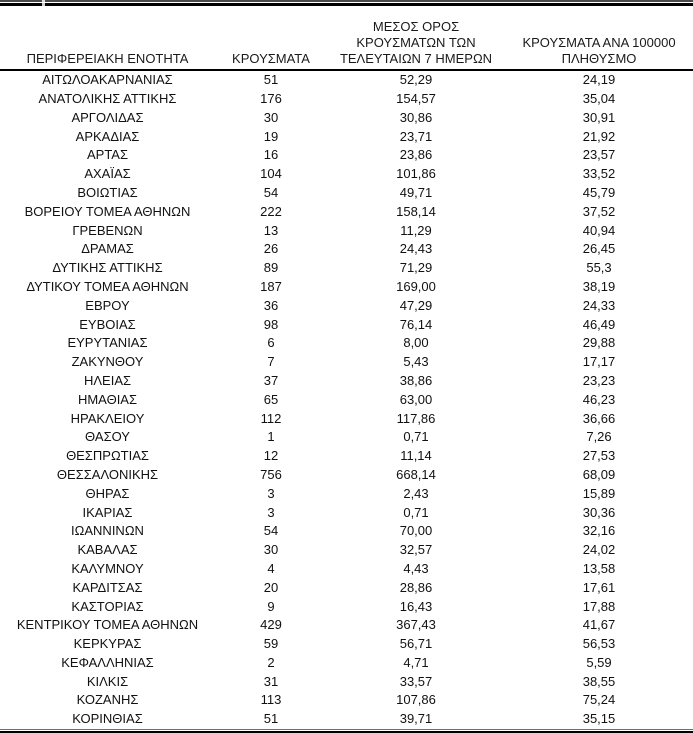 Image resolution: width=693 pixels, height=733 pixels. Describe the element at coordinates (346, 588) in the screenshot. I see `table-row: ΚΑΡΔΙΤΣΑΣ 20 28,86 17,61` at that location.